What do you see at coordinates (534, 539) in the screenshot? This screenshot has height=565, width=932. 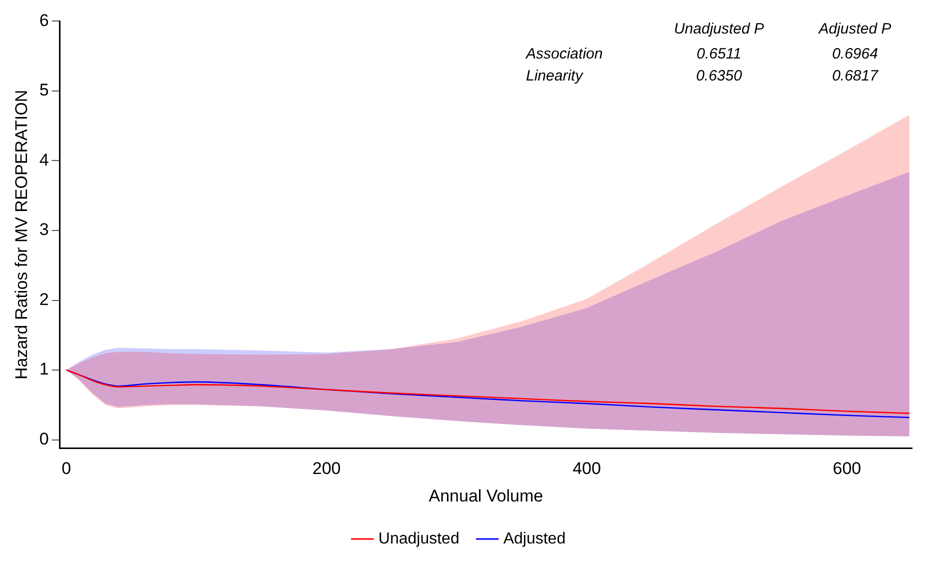 I see `legend-label: Adjusted` at bounding box center [534, 539].